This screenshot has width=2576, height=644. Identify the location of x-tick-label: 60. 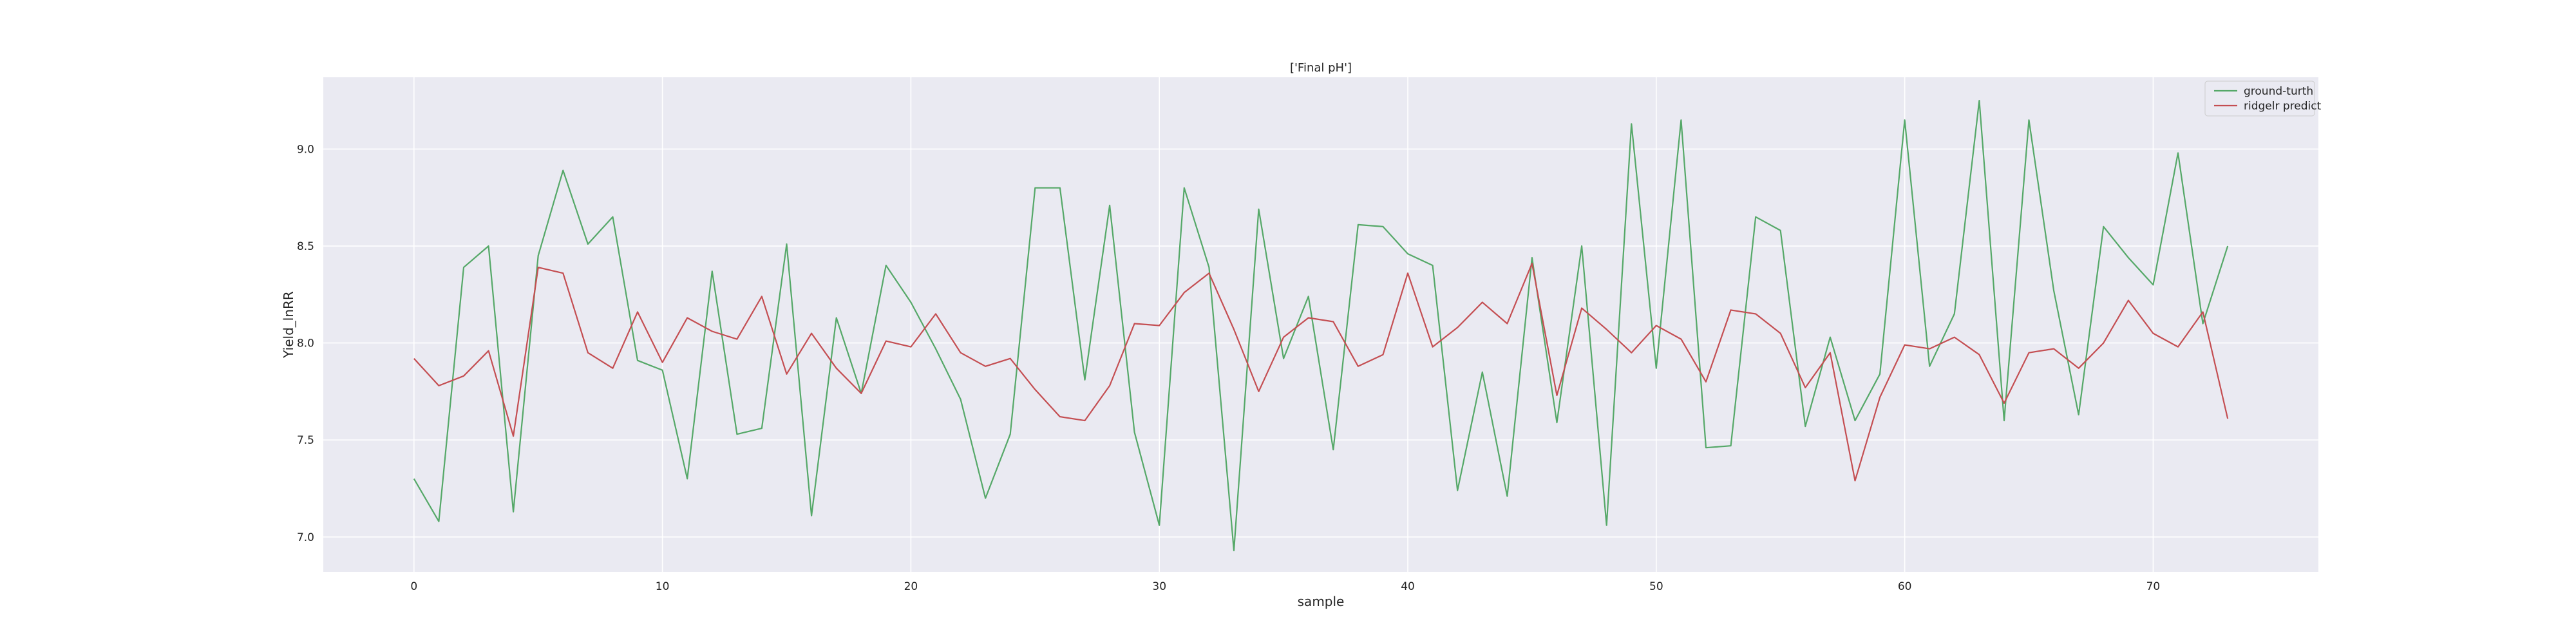
(1905, 587).